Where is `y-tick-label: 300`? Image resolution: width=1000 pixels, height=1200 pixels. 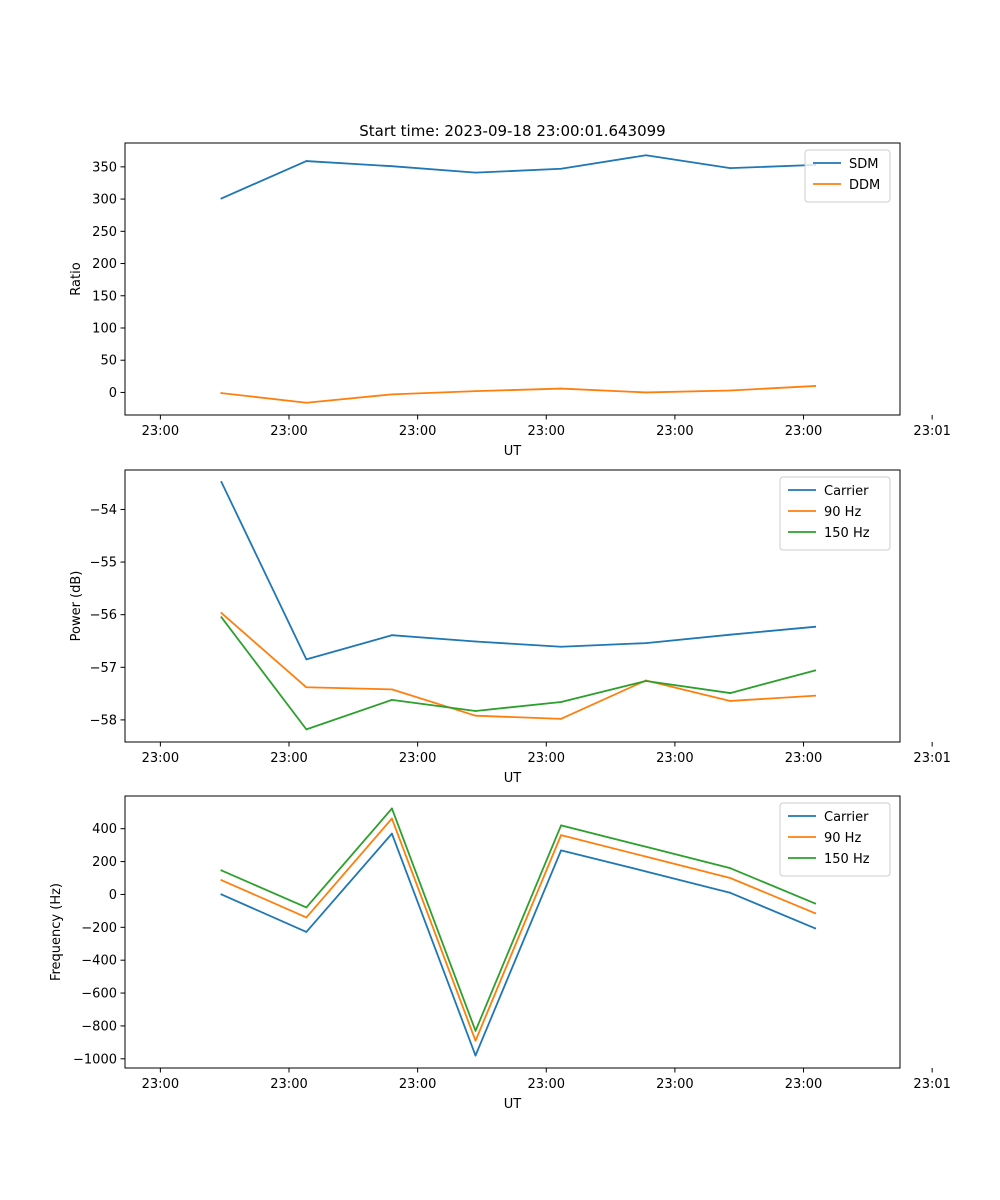
y-tick-label: 300 is located at coordinates (104, 200).